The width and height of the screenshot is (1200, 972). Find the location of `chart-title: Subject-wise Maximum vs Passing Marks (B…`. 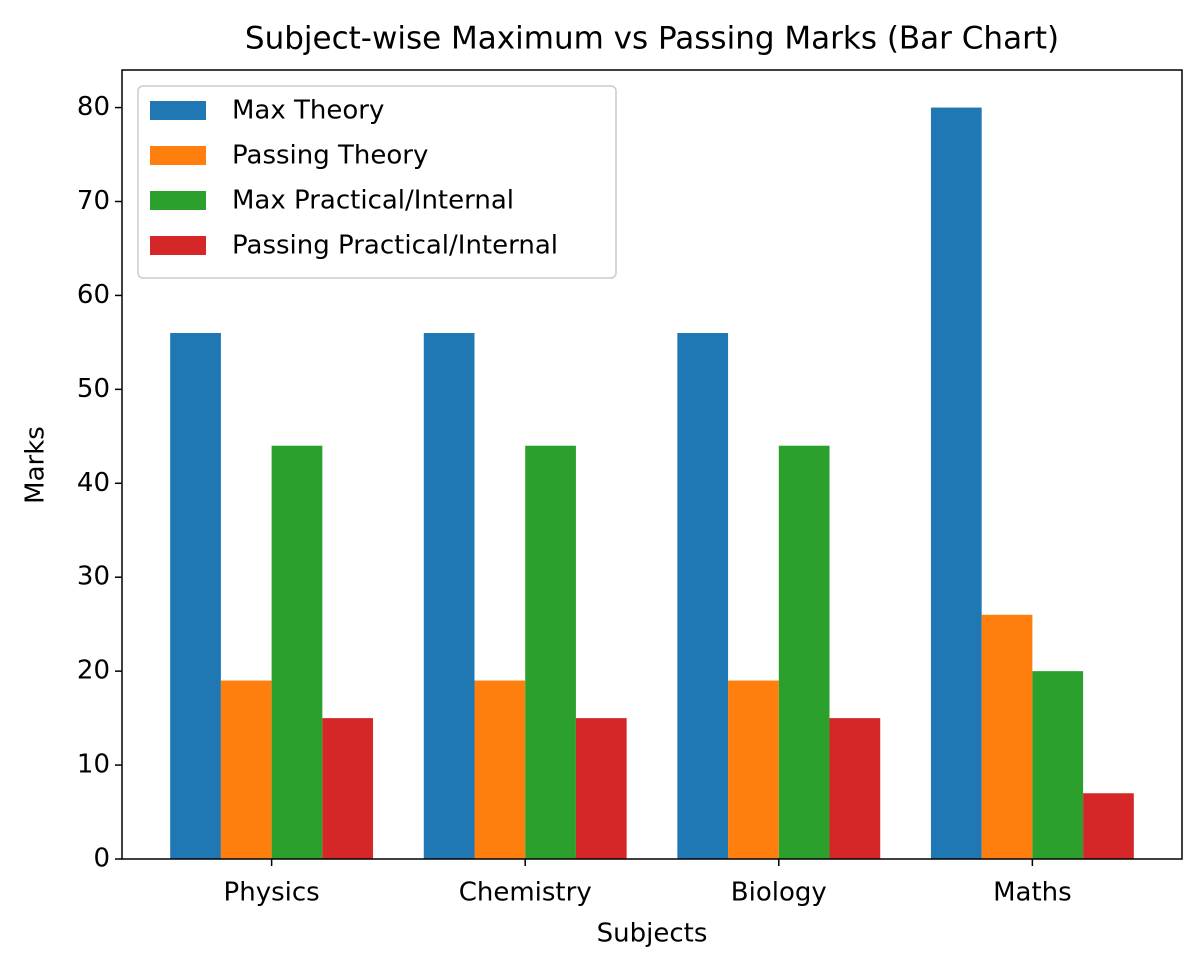

chart-title: Subject-wise Maximum vs Passing Marks (B… is located at coordinates (652, 39).